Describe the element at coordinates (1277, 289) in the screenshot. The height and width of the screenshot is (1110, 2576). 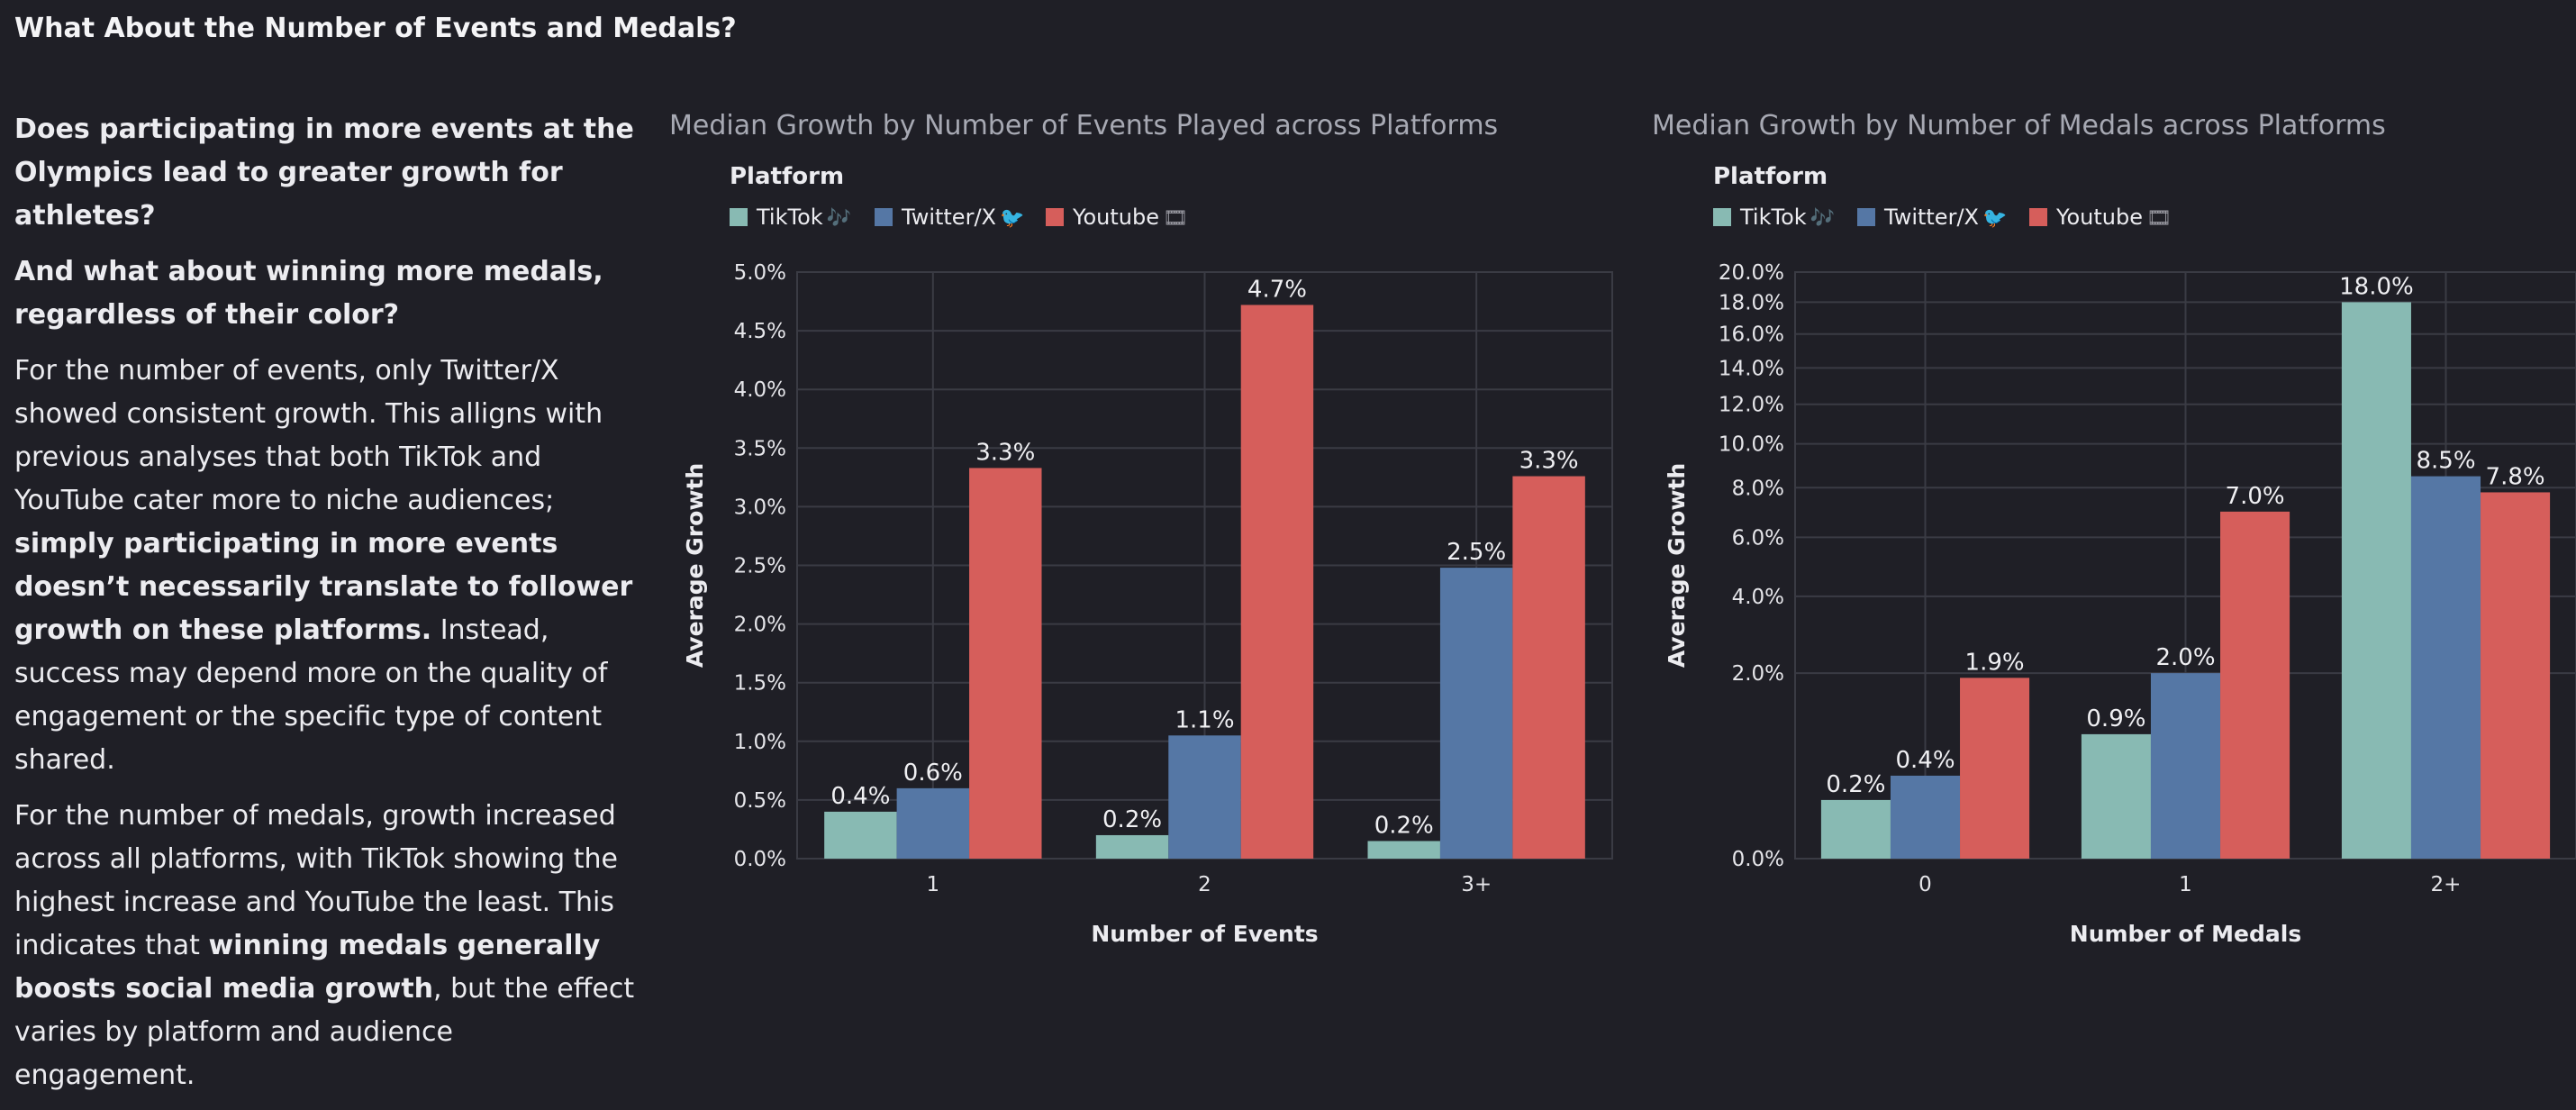
I see `bar-value-label: 4.7%` at that location.